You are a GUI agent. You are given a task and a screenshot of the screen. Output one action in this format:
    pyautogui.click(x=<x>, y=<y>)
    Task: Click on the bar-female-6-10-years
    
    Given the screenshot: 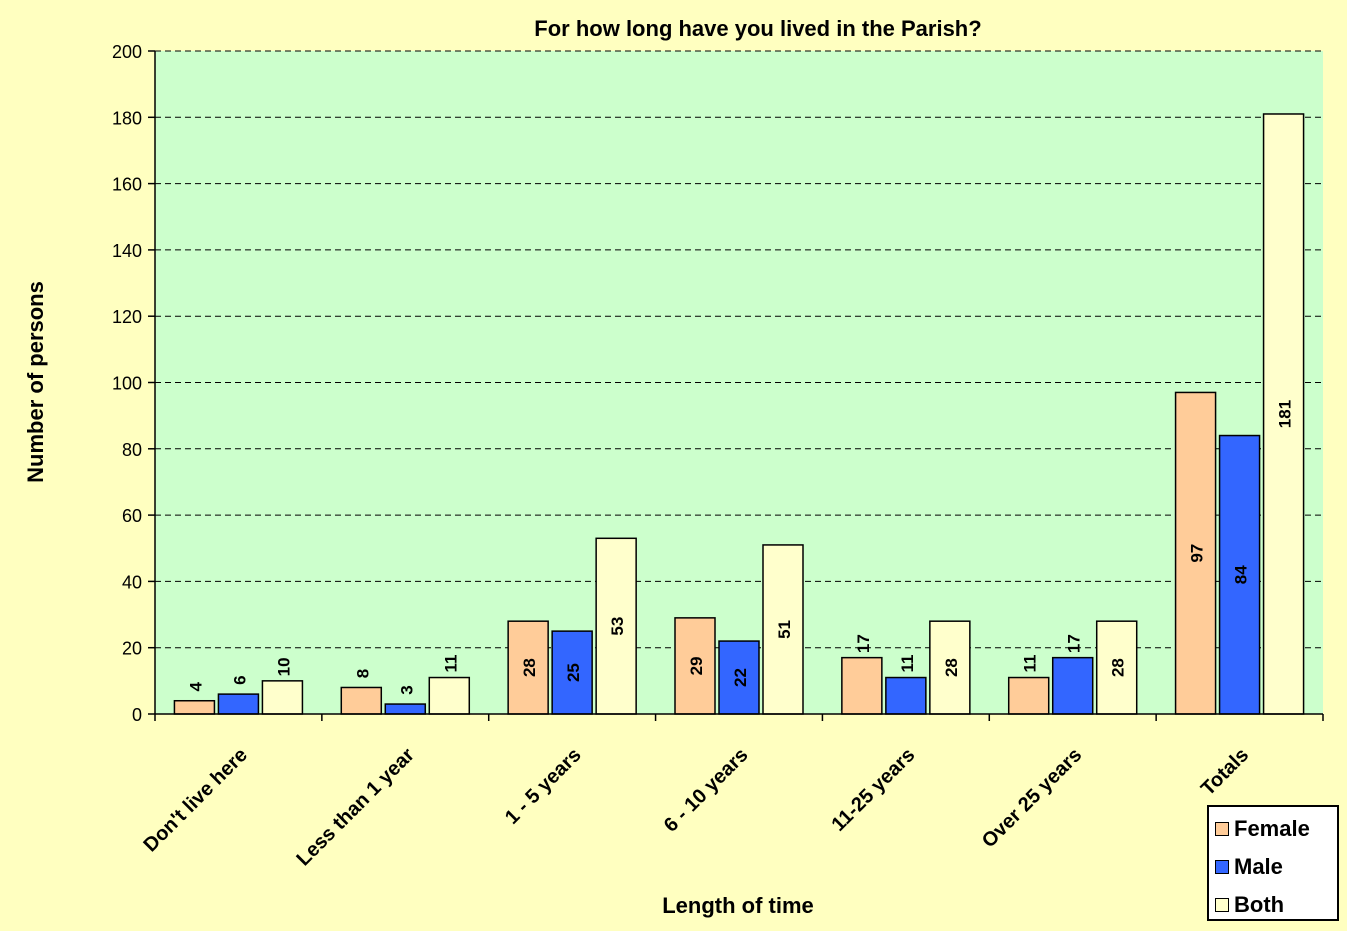 What is the action you would take?
    pyautogui.click(x=695, y=666)
    